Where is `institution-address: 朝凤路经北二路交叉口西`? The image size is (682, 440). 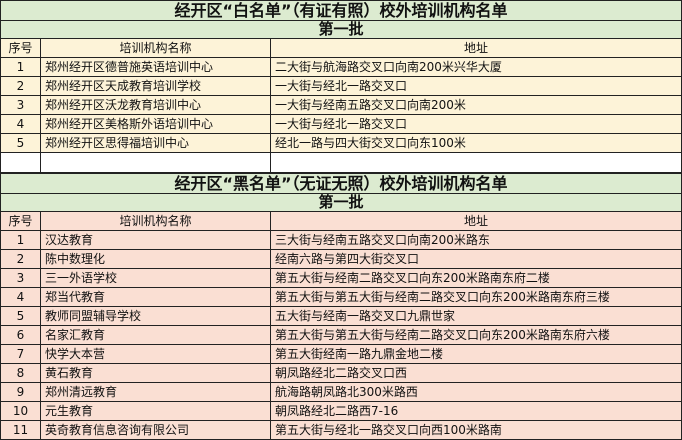 institution-address: 朝凤路经北二路交叉口西 is located at coordinates (476, 373).